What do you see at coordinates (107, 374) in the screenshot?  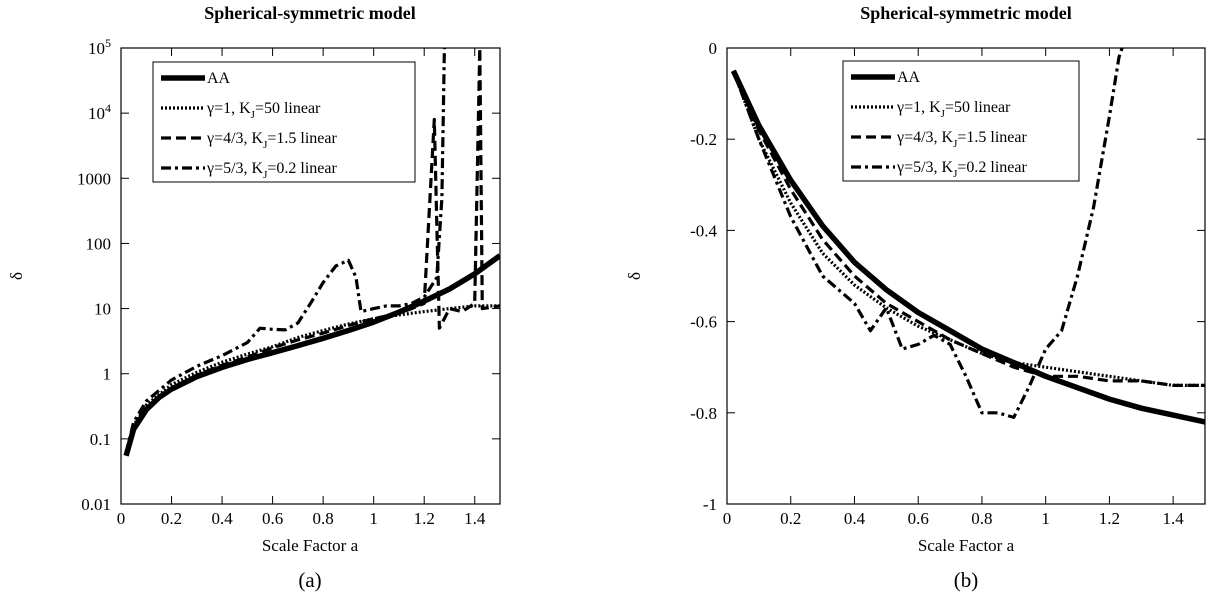 I see `y-tick-label: 1` at bounding box center [107, 374].